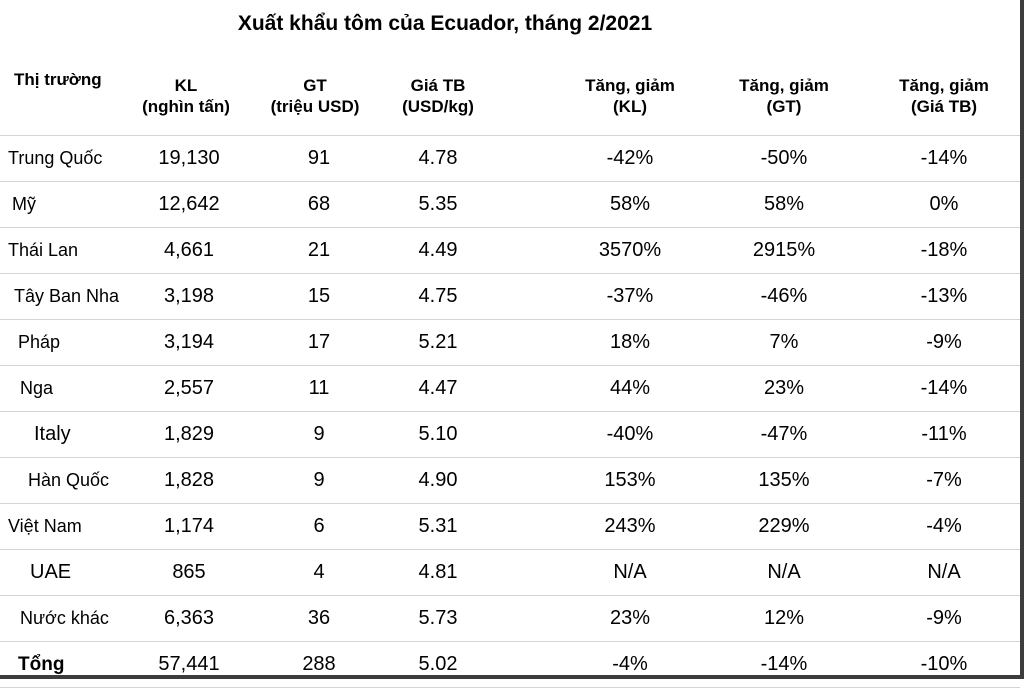  I want to click on header-delta-gia: Tăng, giảm (Giá TB), so click(934, 96).